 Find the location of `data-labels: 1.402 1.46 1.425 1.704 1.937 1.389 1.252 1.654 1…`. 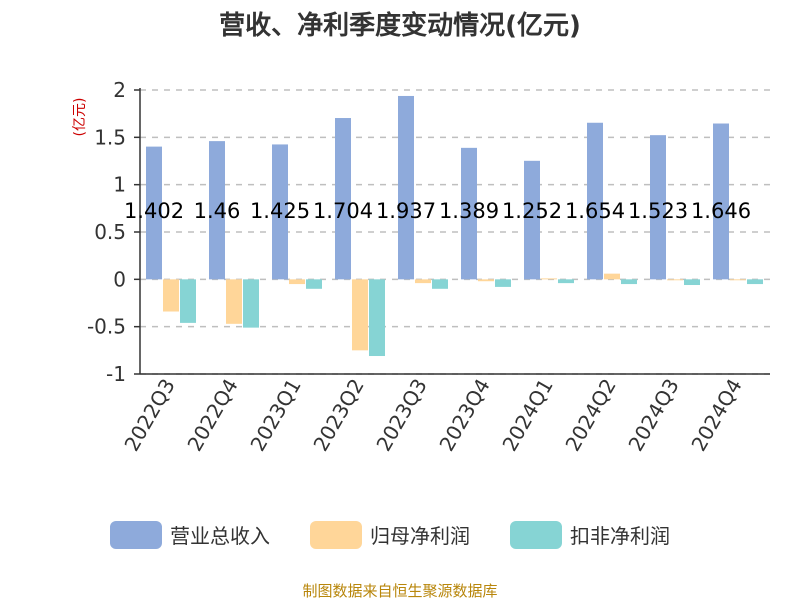

data-labels: 1.402 1.46 1.425 1.704 1.937 1.389 1.252 1.654 1… is located at coordinates (437, 211).